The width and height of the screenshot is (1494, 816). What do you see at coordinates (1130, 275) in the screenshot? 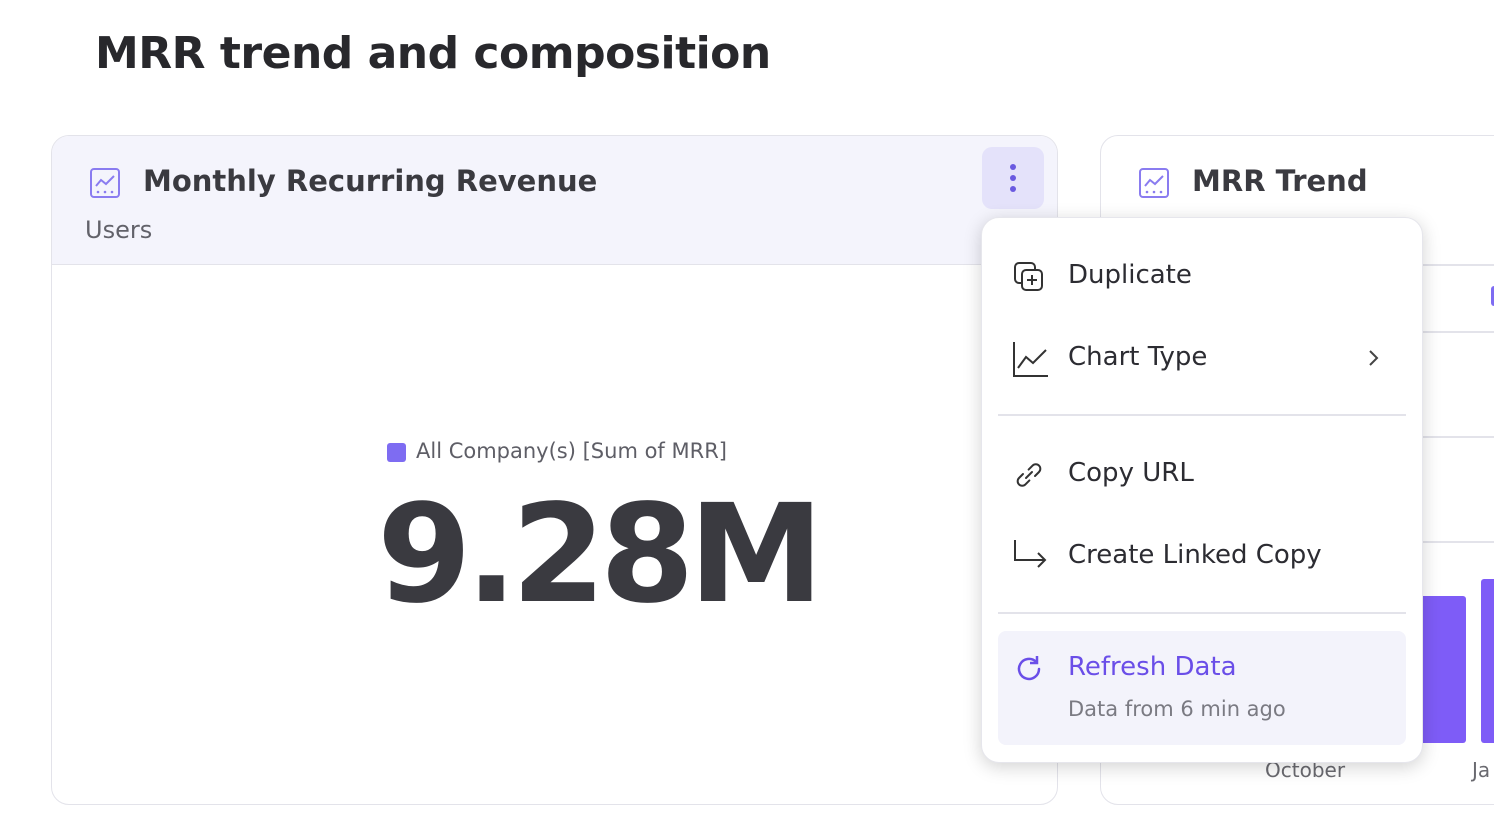
I see `menu-item: Duplicate` at bounding box center [1130, 275].